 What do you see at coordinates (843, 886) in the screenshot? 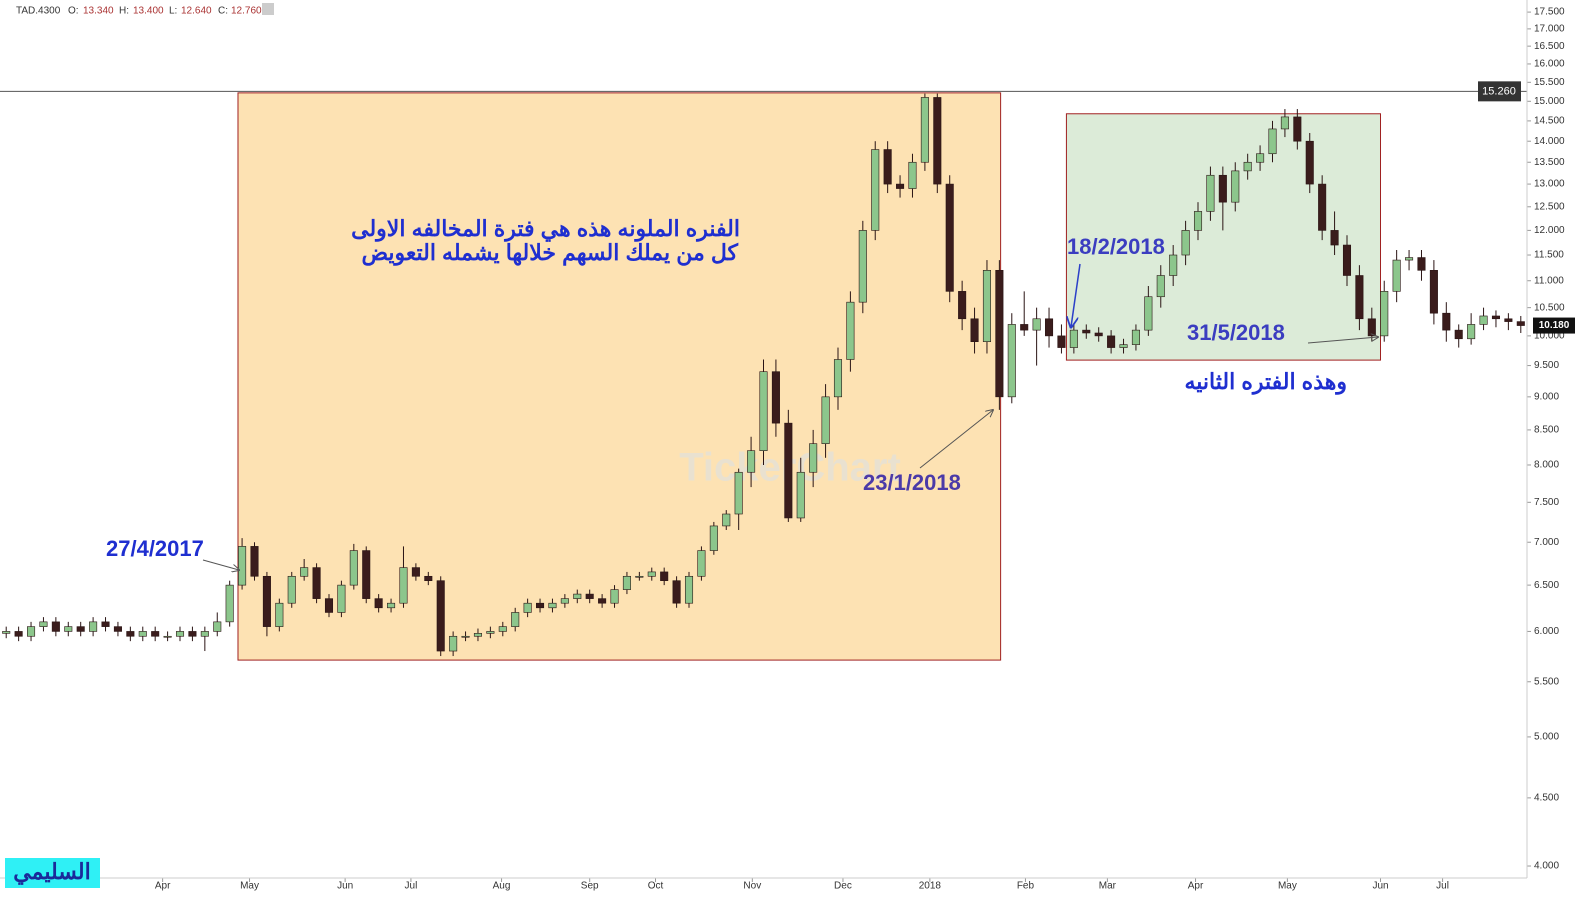
I see `x-tick-label: Dec` at bounding box center [843, 886].